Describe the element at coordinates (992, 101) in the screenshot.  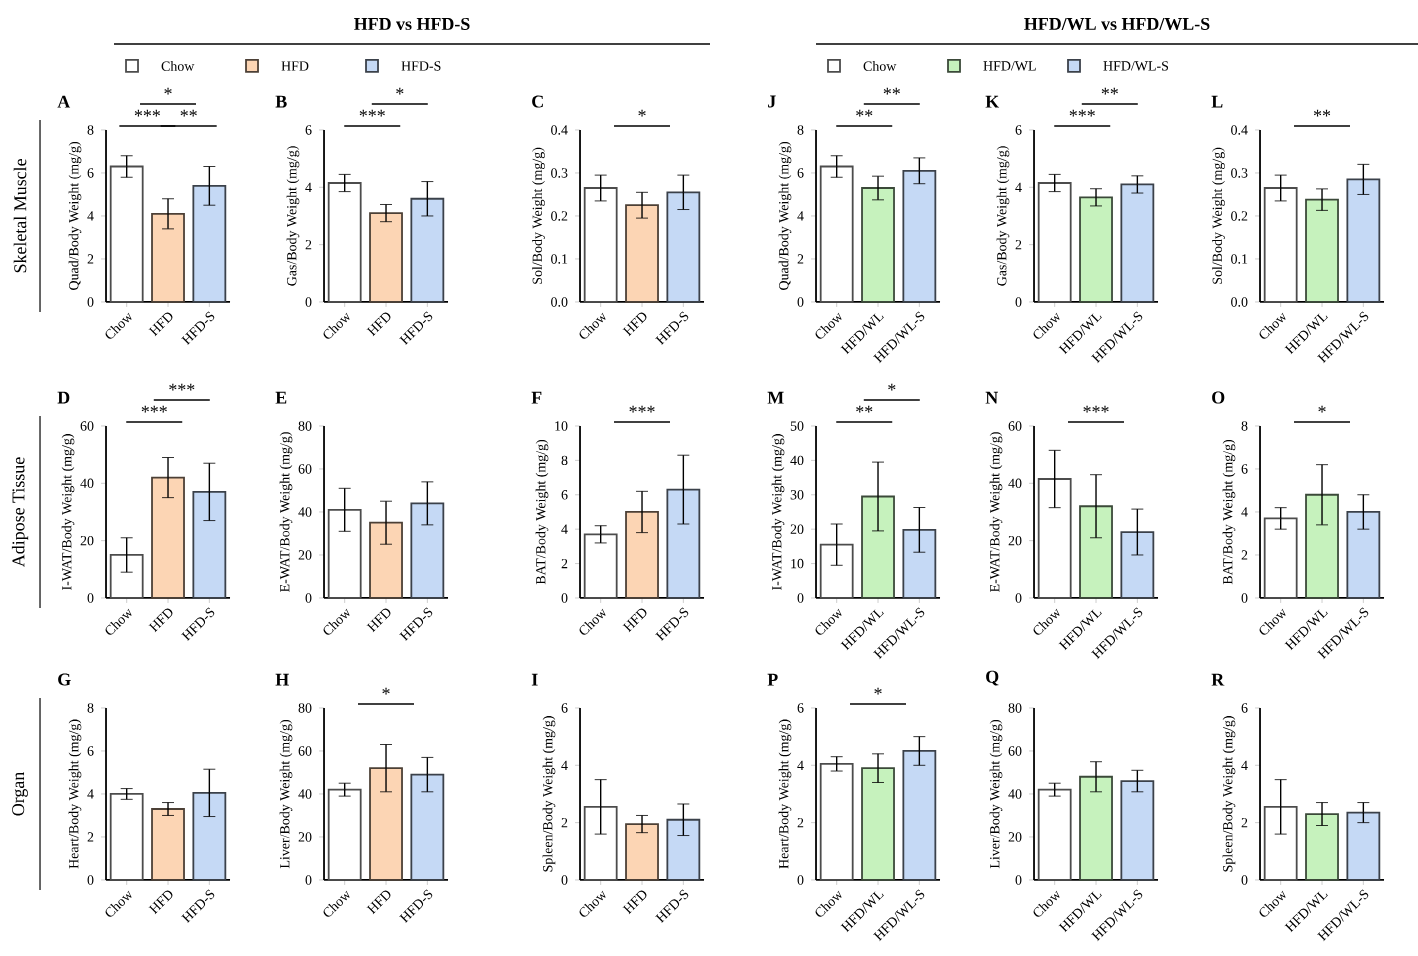
I see `chart-title: K` at that location.